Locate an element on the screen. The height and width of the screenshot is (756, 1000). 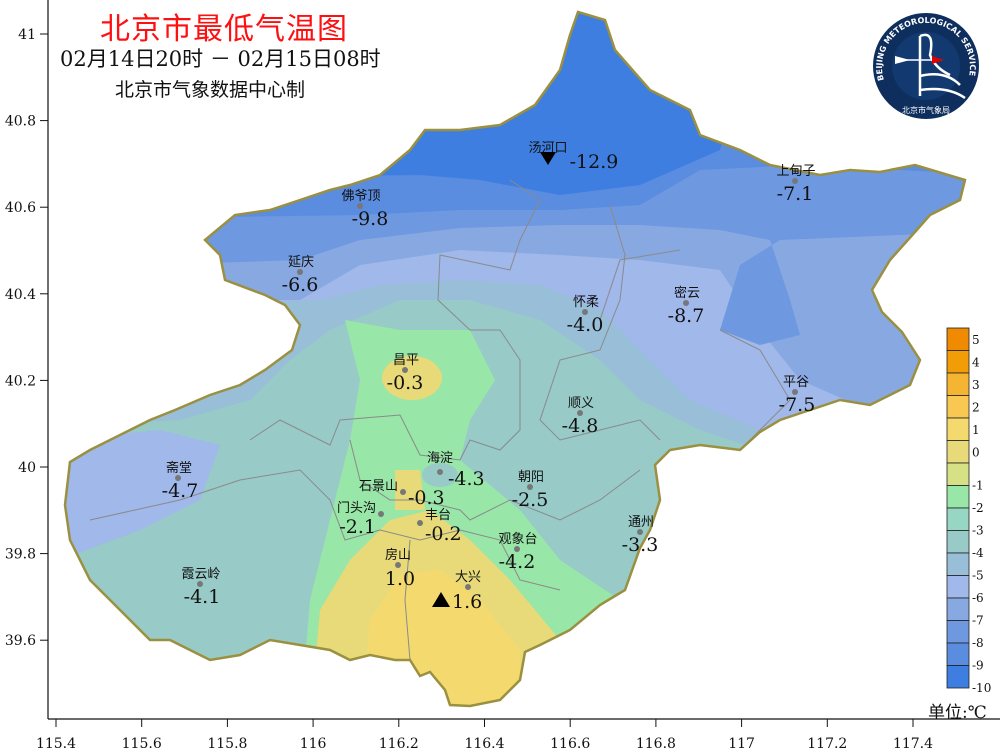
station-密云: 密云 -8.7 is located at coordinates (686, 306).